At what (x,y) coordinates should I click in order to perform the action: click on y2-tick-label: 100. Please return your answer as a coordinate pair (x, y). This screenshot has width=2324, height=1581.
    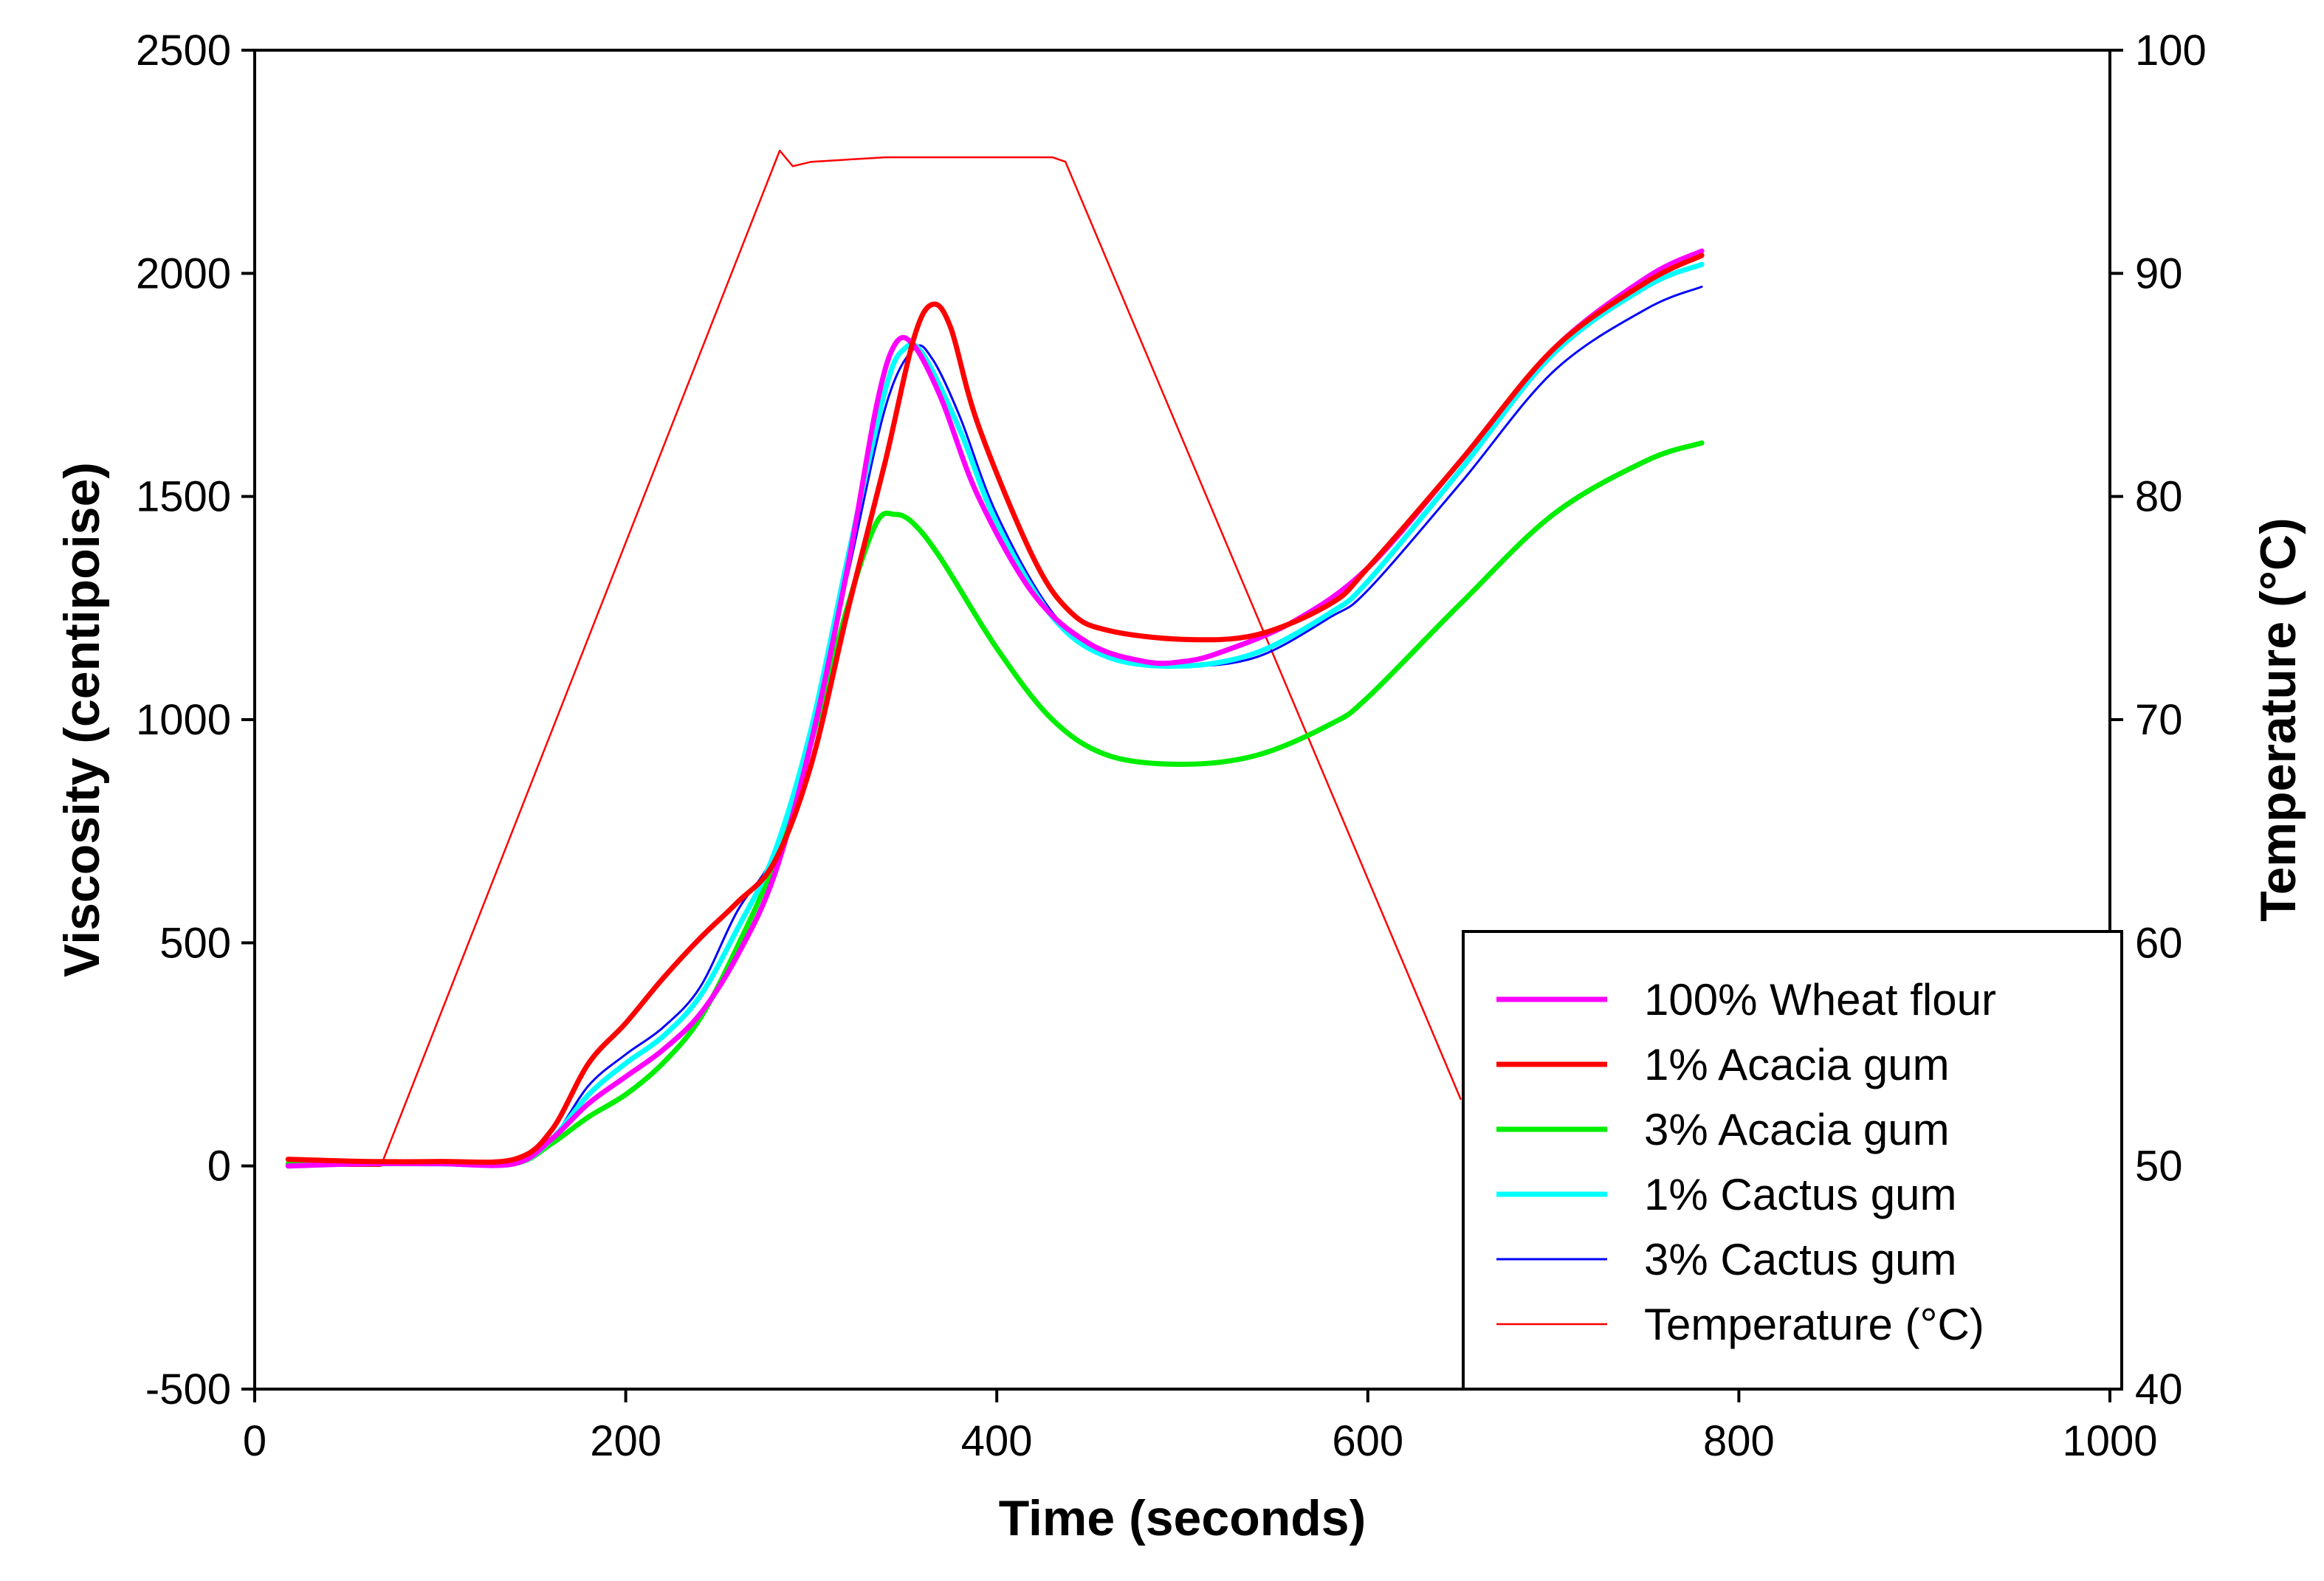
    Looking at the image, I should click on (2171, 51).